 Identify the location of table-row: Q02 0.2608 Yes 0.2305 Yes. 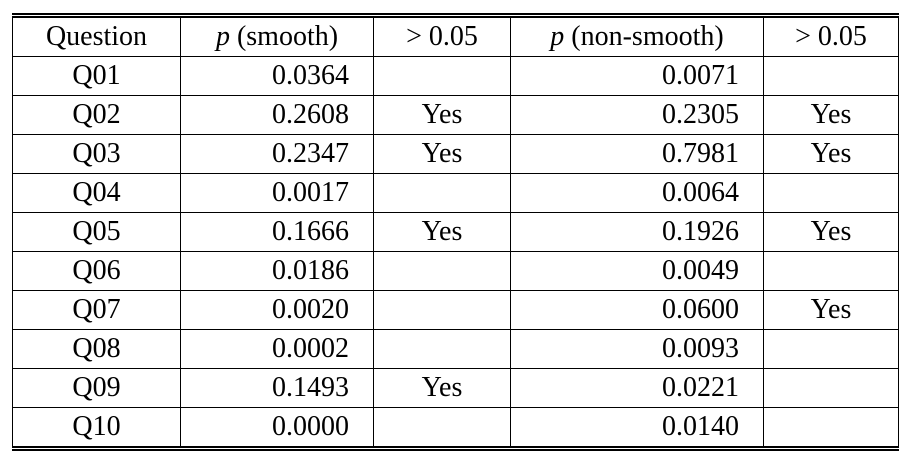
(455, 115).